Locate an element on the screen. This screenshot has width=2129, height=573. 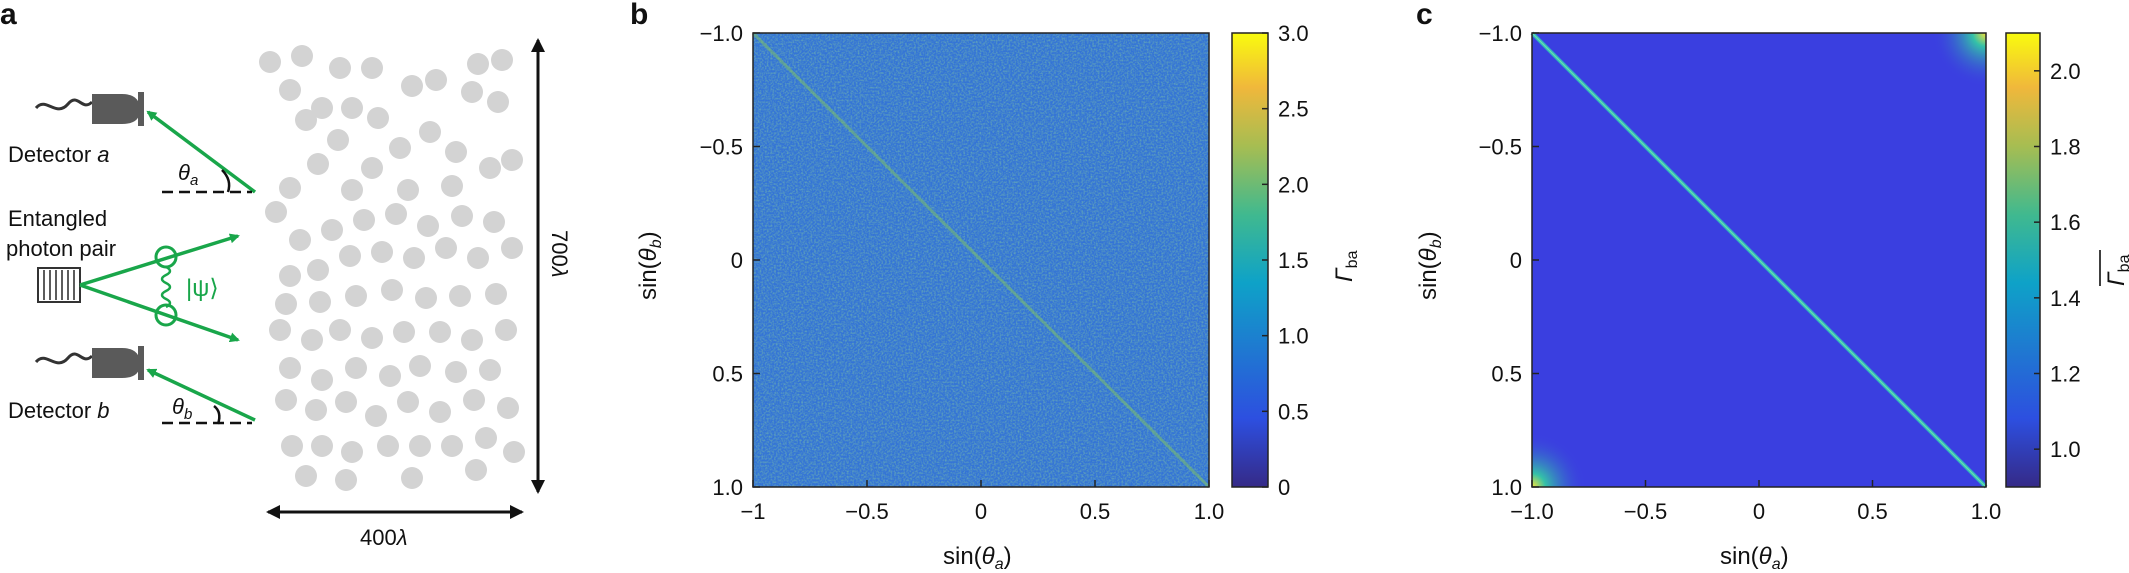
colorbar-c-label: Γba is located at coordinates (2114, 268).